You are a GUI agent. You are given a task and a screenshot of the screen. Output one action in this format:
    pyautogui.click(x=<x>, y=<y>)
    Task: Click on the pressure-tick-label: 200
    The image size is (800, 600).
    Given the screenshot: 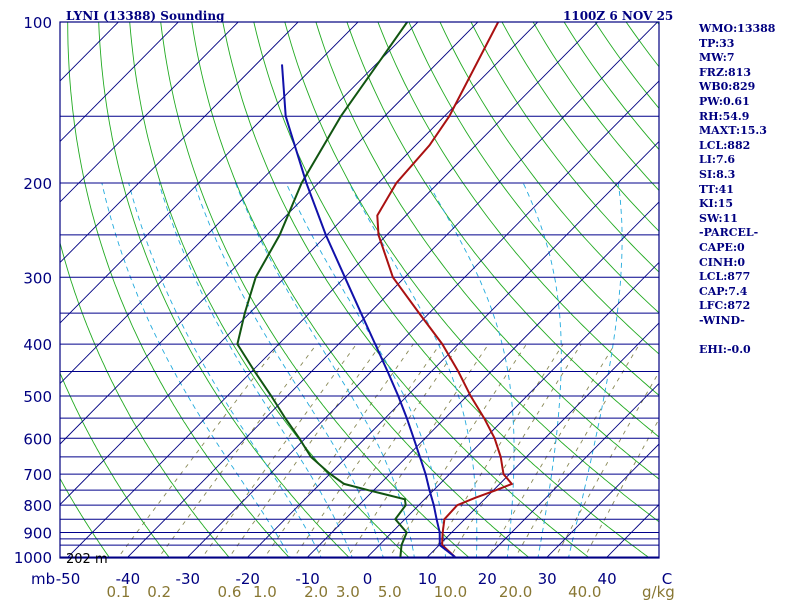 What is the action you would take?
    pyautogui.click(x=37, y=184)
    